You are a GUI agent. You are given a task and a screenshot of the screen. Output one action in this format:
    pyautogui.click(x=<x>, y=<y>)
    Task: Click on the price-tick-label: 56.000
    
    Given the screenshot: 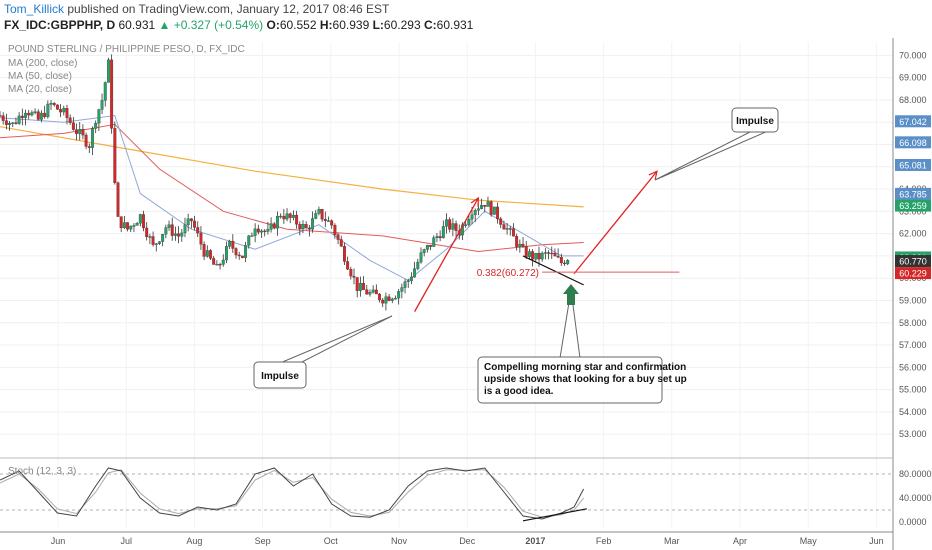 What is the action you would take?
    pyautogui.click(x=913, y=367)
    